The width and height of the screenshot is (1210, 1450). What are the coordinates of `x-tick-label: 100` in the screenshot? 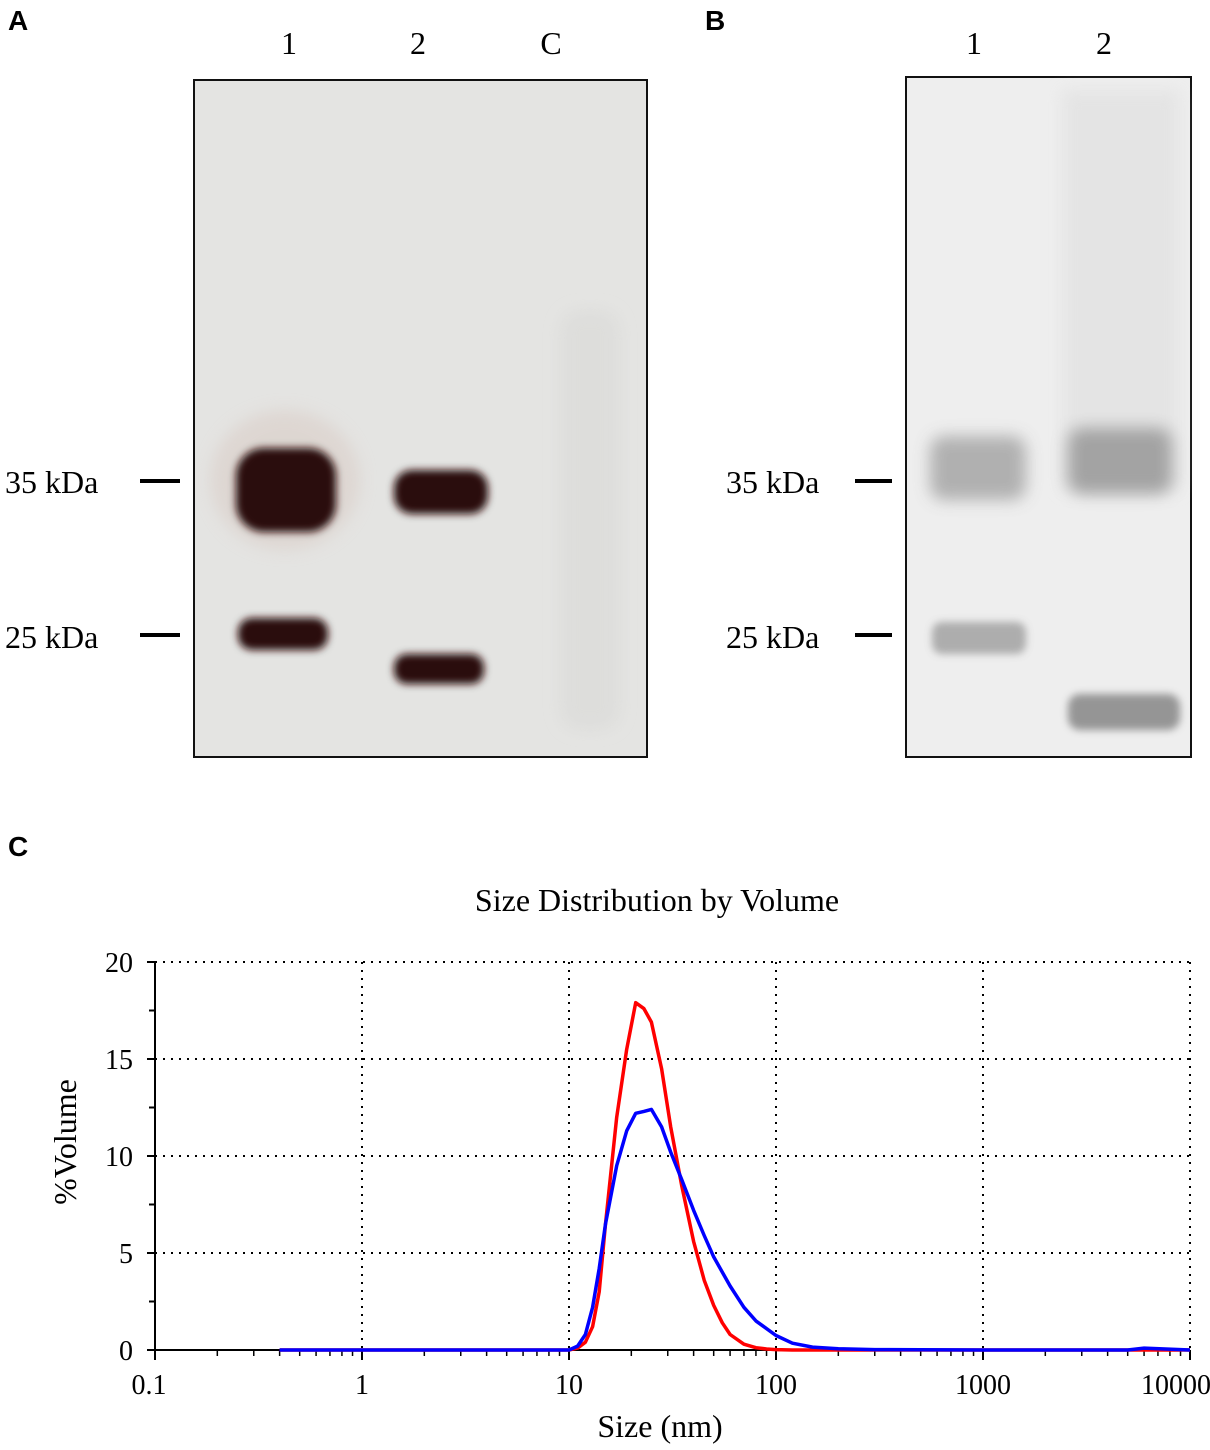 It's located at (776, 1385).